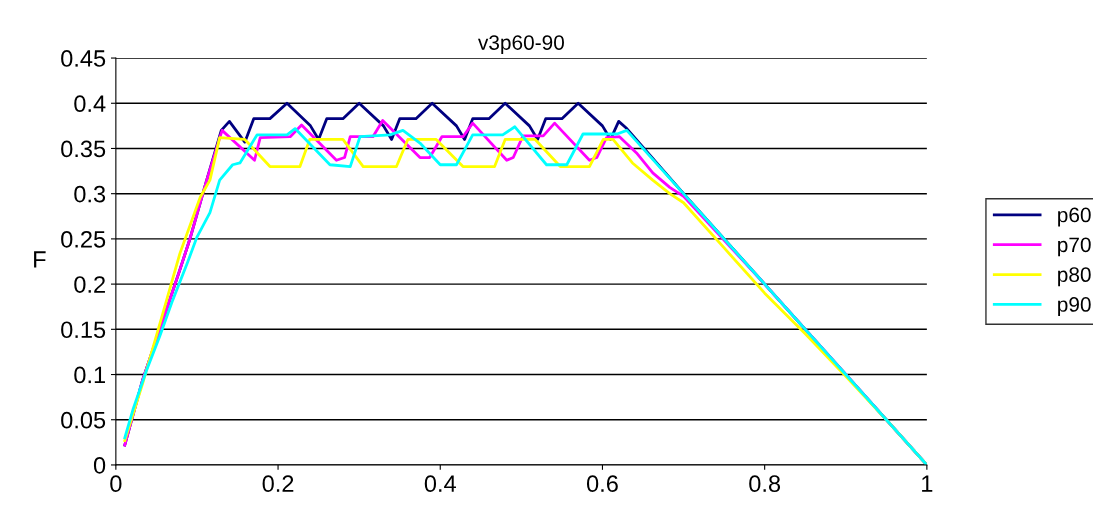  Describe the element at coordinates (40, 259) in the screenshot. I see `y-axis-title: F` at that location.